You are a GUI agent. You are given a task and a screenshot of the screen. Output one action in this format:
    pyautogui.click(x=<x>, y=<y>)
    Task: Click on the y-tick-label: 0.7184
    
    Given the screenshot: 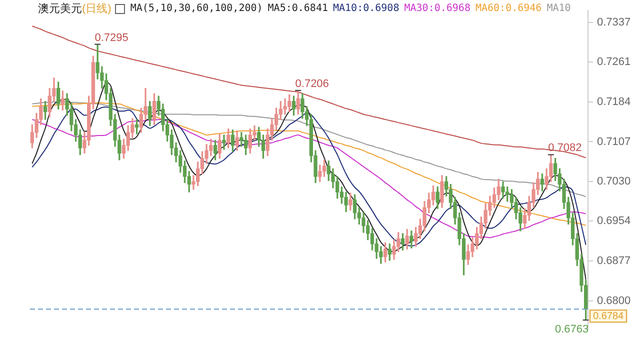 What is the action you would take?
    pyautogui.click(x=614, y=102)
    